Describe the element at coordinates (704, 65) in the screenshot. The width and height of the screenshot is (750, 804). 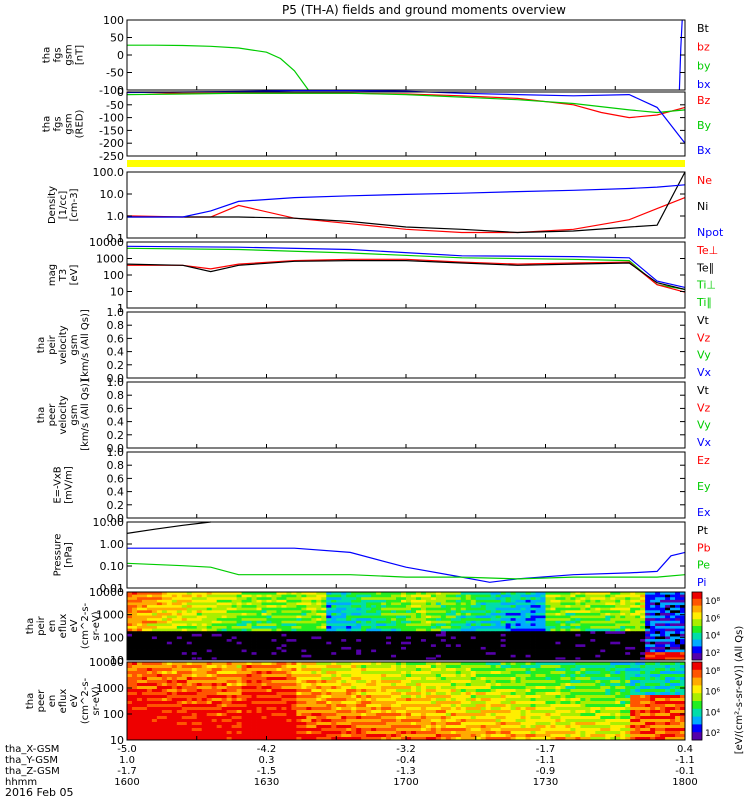
I see `legend-fgs-2: by` at that location.